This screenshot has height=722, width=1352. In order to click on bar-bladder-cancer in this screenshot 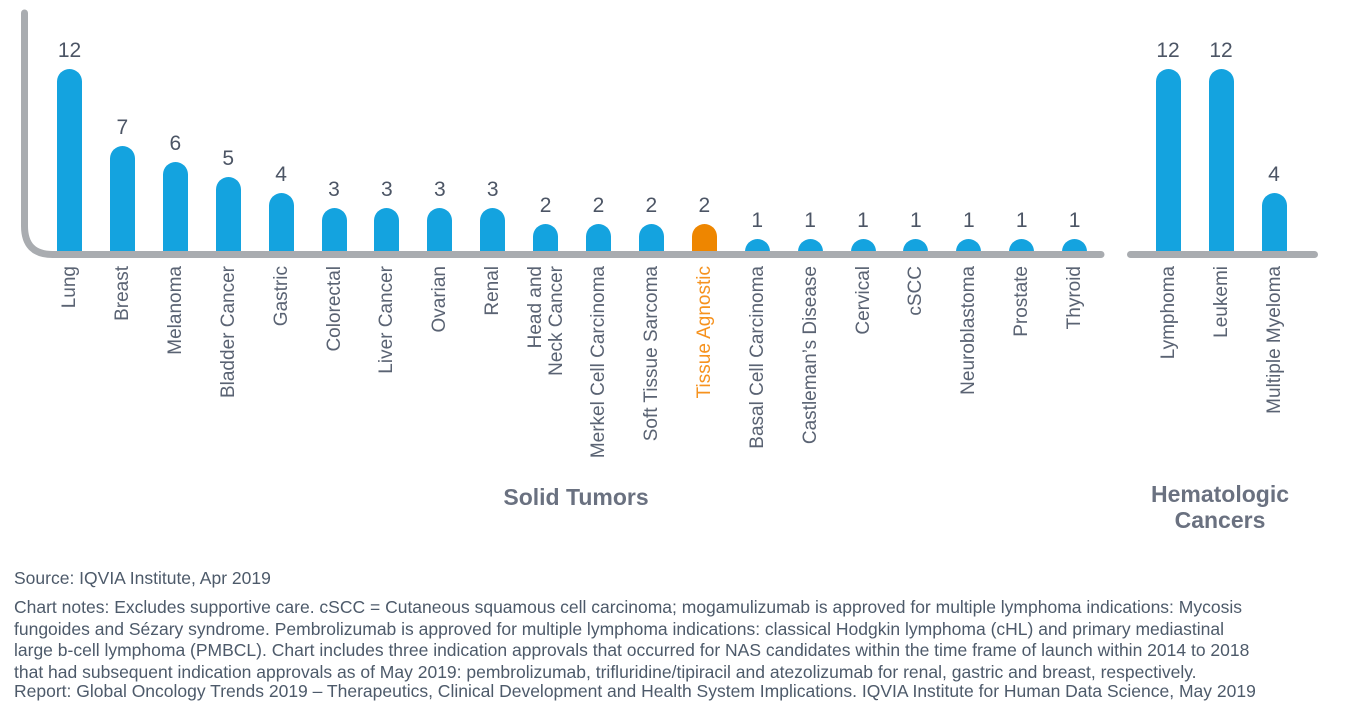, I will do `click(228, 216)`.